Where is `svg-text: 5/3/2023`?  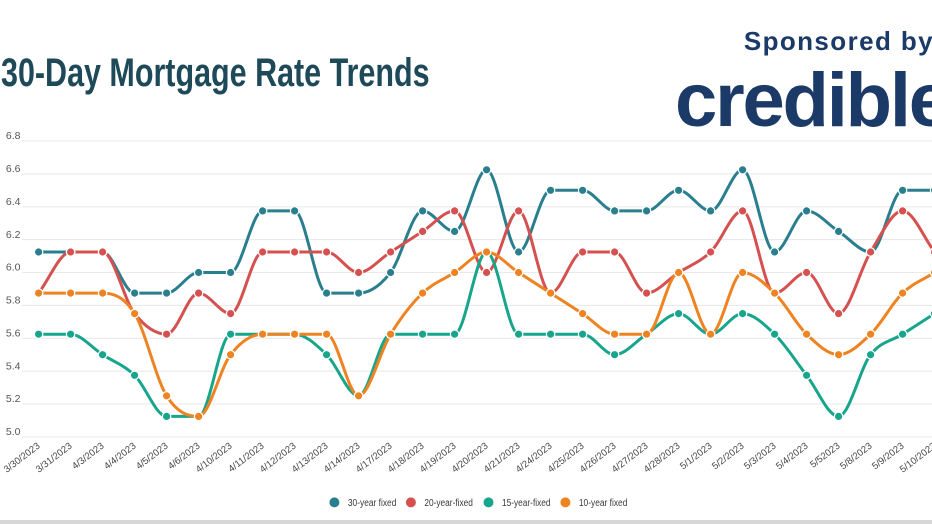 svg-text: 5/3/2023 is located at coordinates (760, 456).